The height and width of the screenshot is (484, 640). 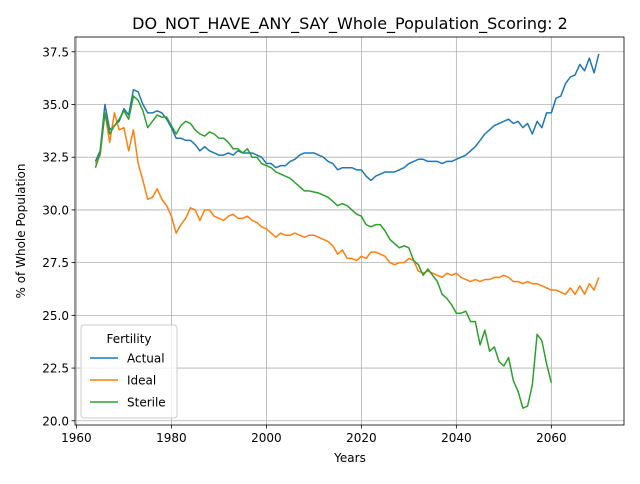 What do you see at coordinates (361, 438) in the screenshot?
I see `x-tick-label: 2020` at bounding box center [361, 438].